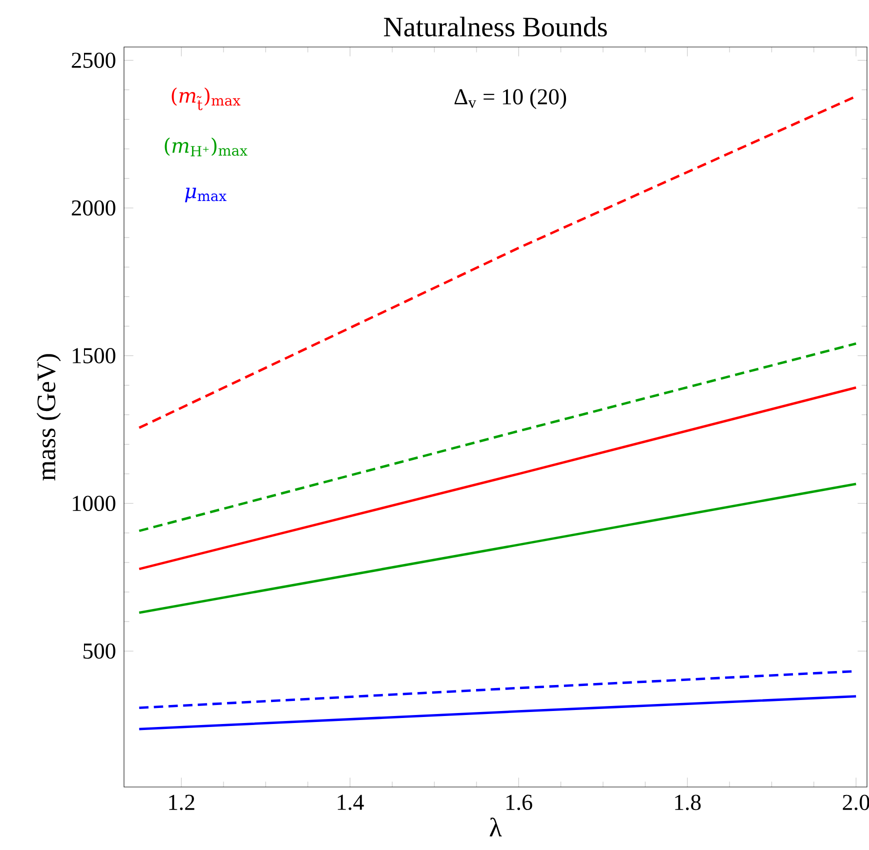 This screenshot has height=850, width=869. What do you see at coordinates (94, 356) in the screenshot?
I see `y-tick-label: 1500` at bounding box center [94, 356].